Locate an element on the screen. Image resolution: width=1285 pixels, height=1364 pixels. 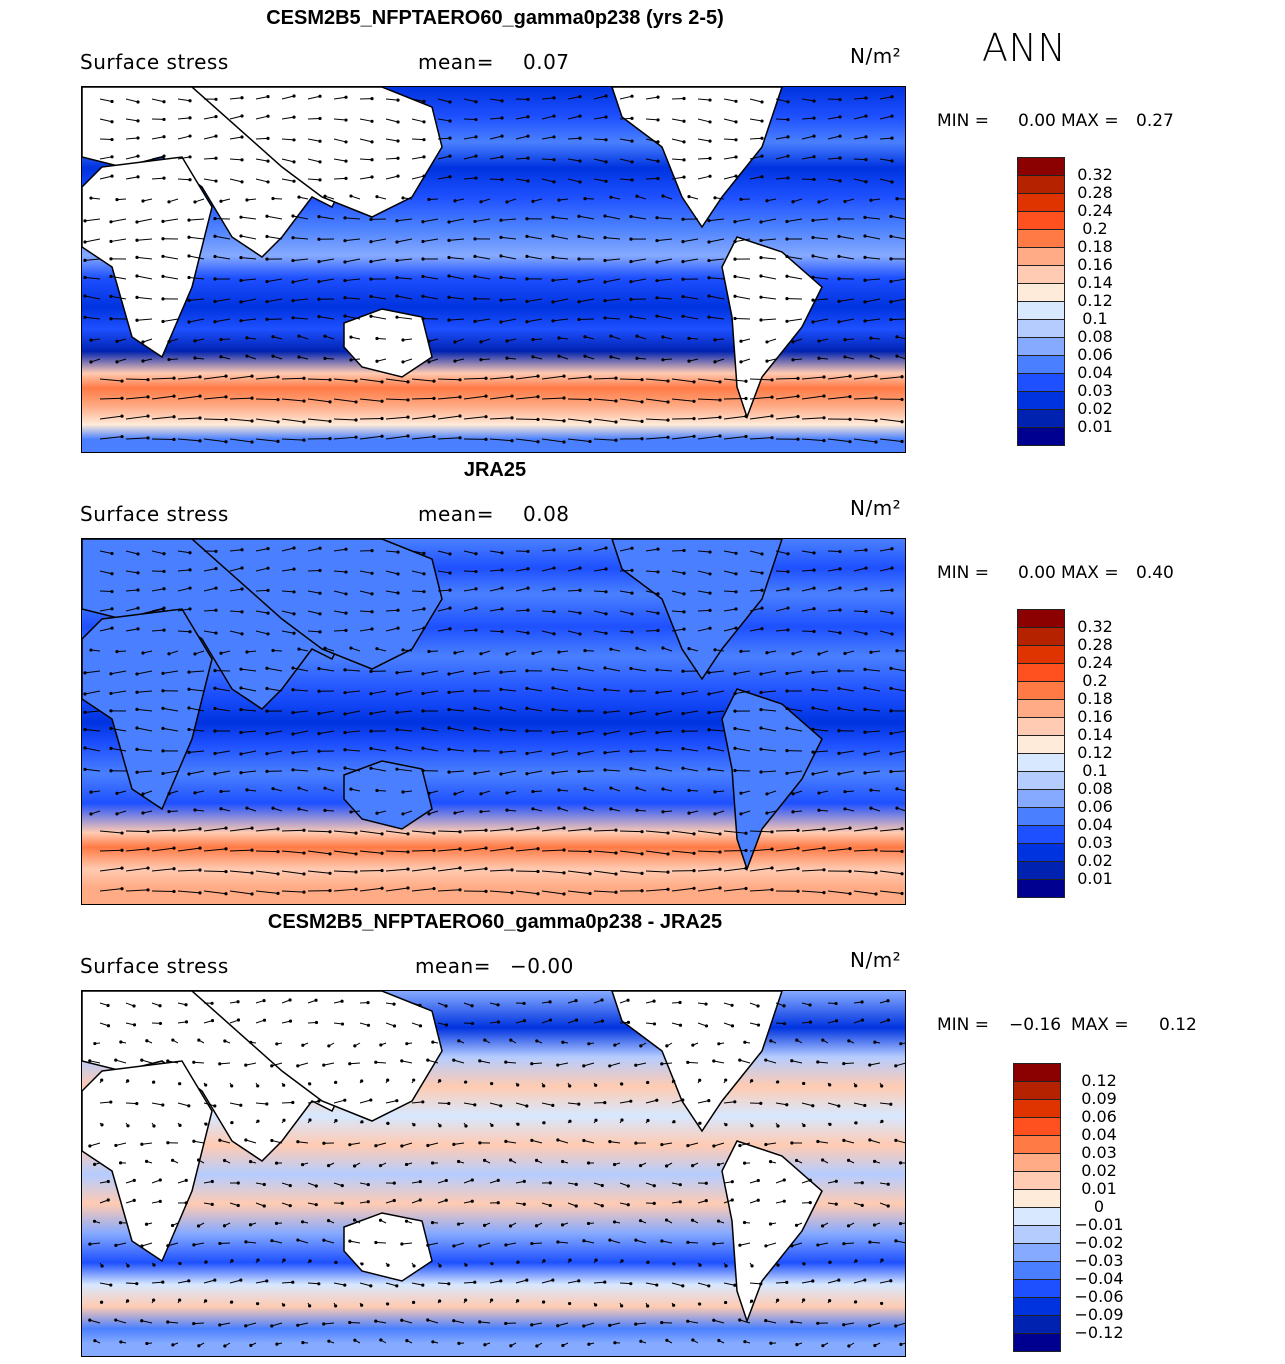
continent-outline is located at coordinates (772, 328).